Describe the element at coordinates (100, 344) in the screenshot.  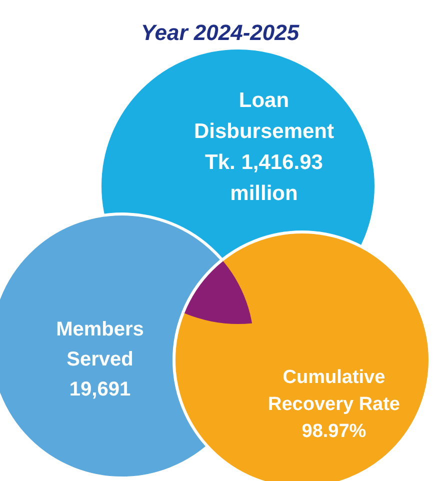
I see `category-label: Members Served` at that location.